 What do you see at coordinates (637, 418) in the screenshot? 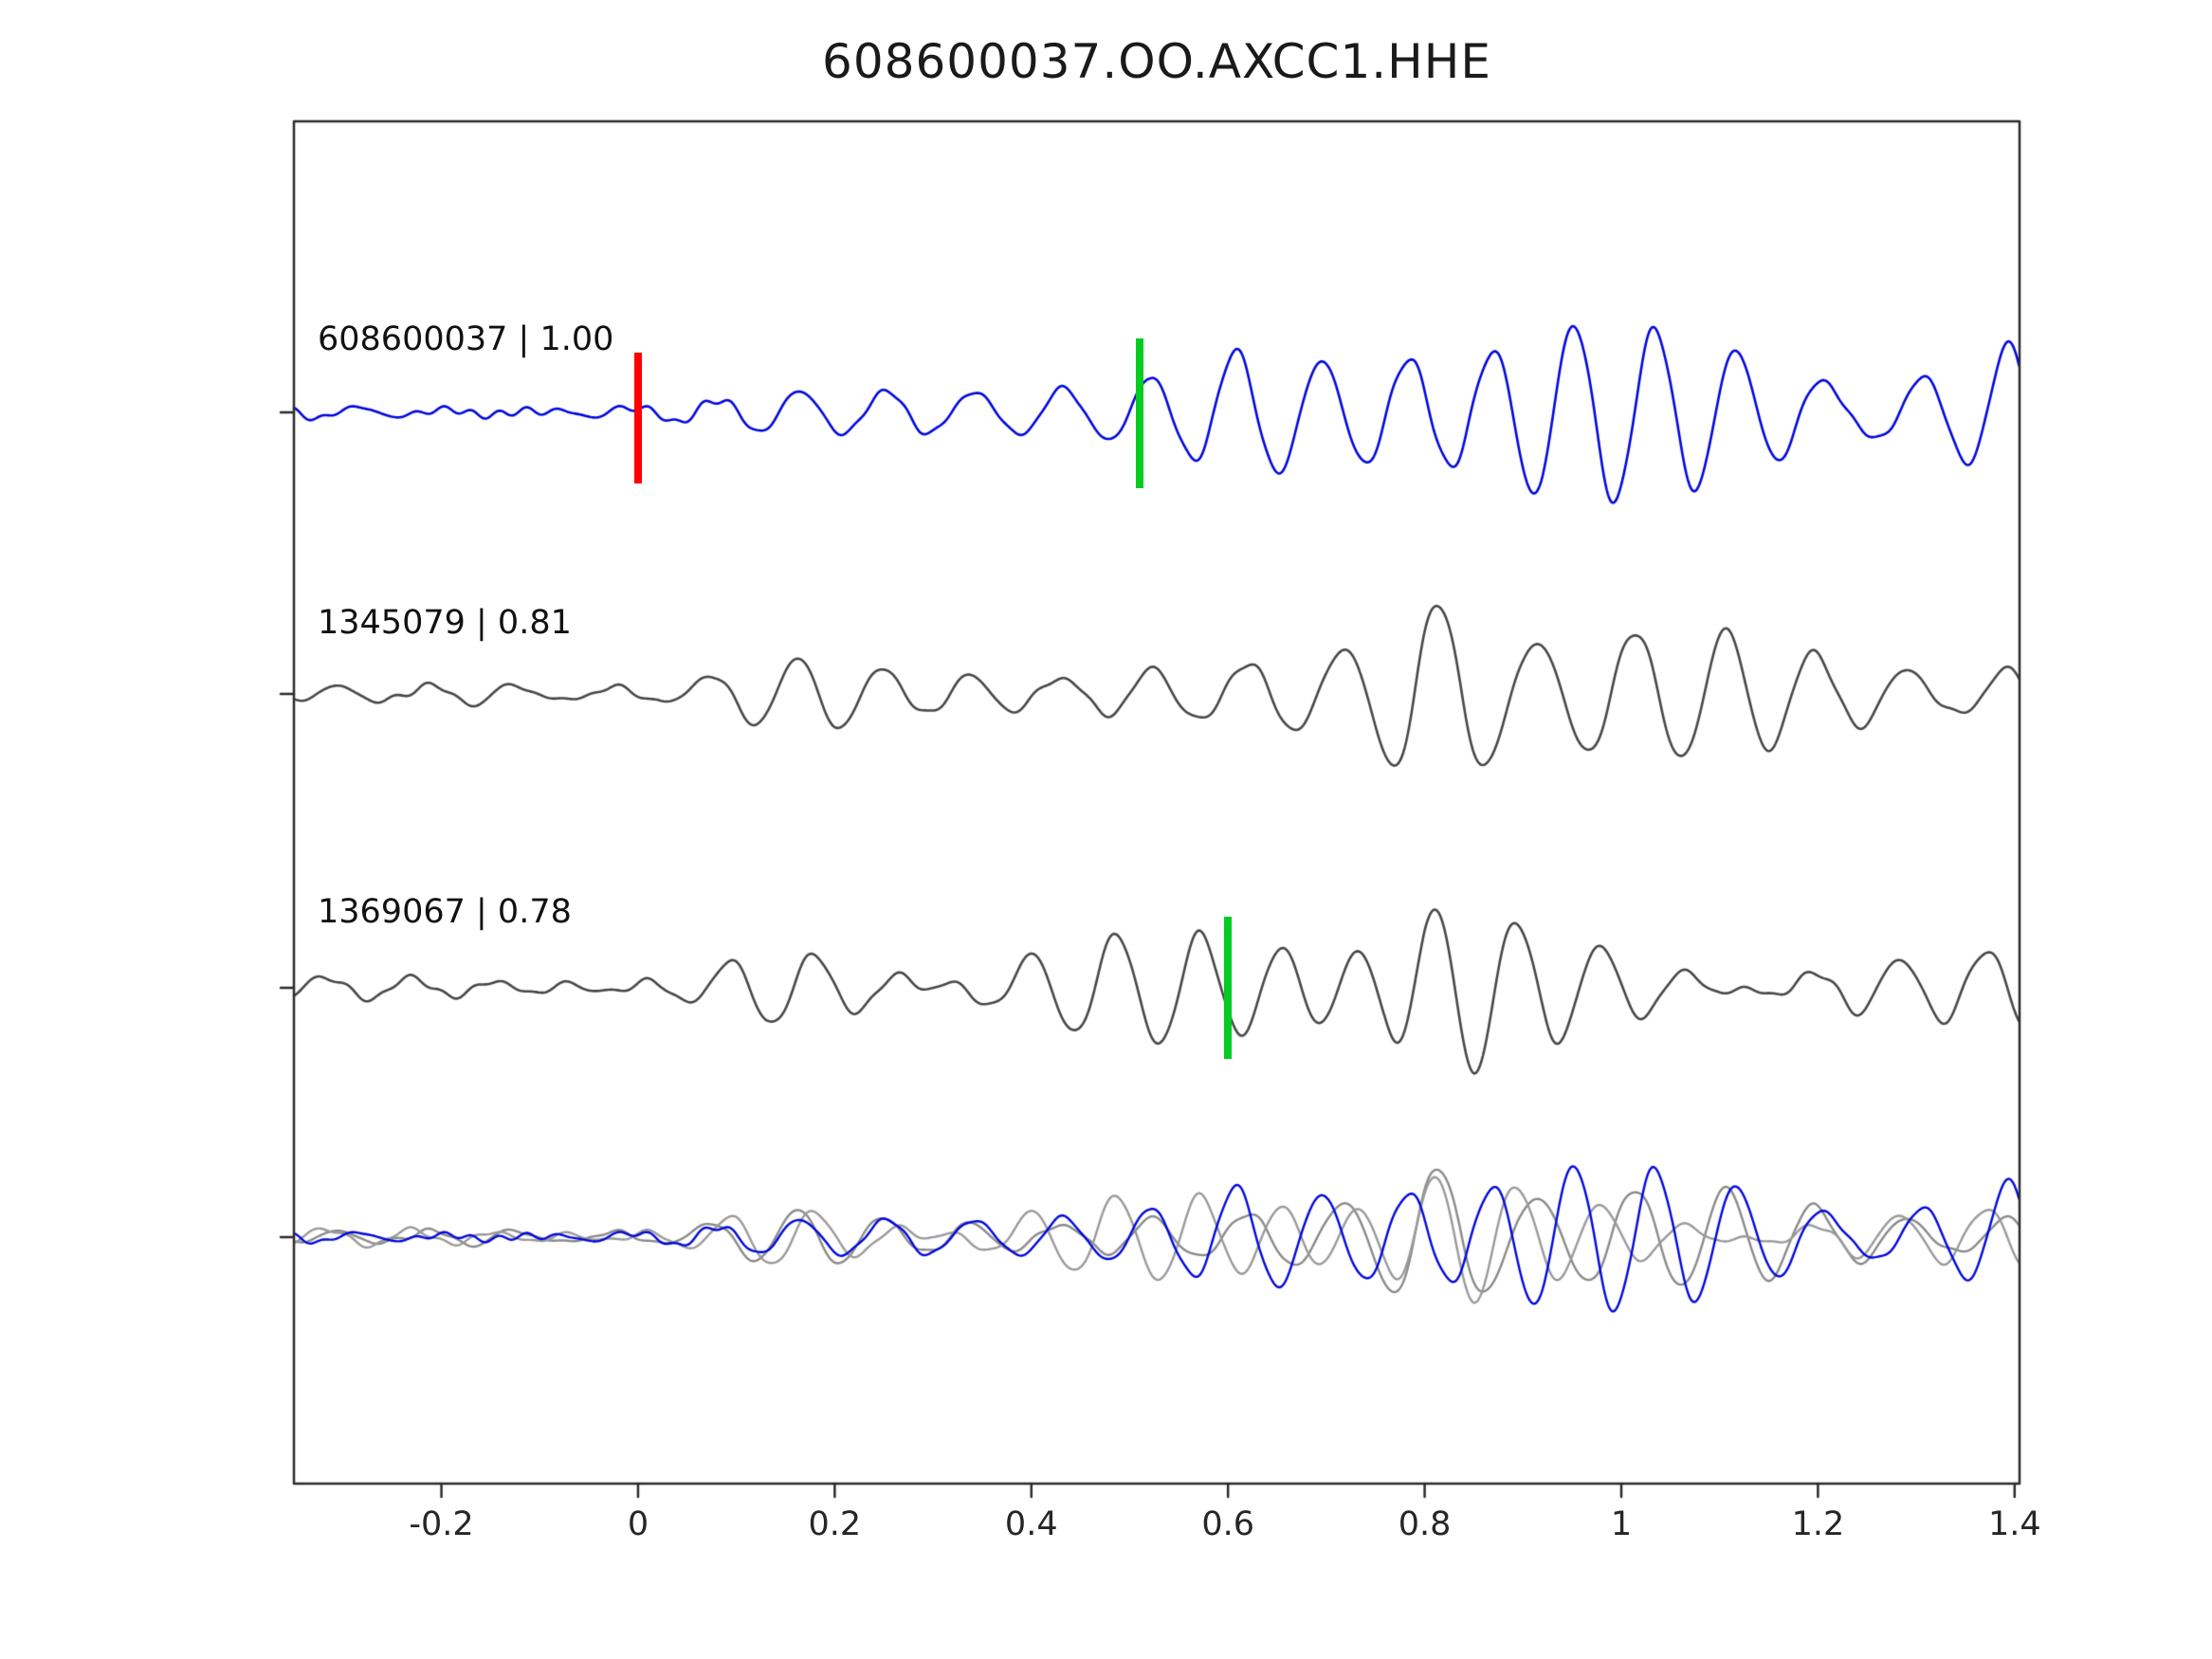
I see `pick-marker-red` at bounding box center [637, 418].